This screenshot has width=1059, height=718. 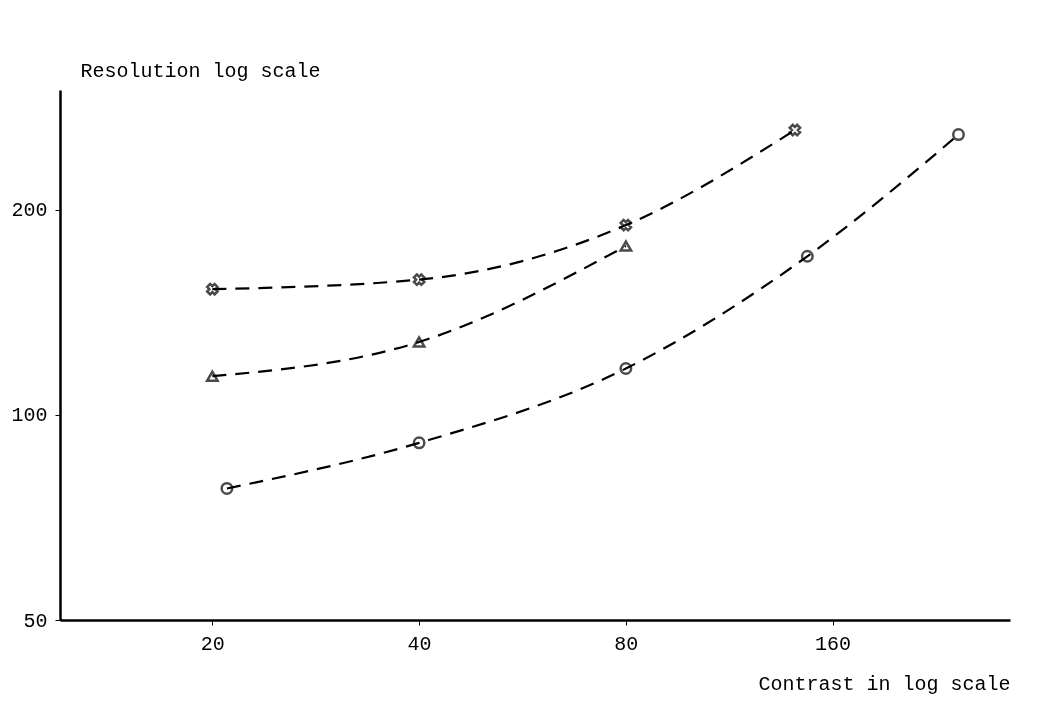 What do you see at coordinates (200, 71) in the screenshot?
I see `y-axis-title: Resolution log scale` at bounding box center [200, 71].